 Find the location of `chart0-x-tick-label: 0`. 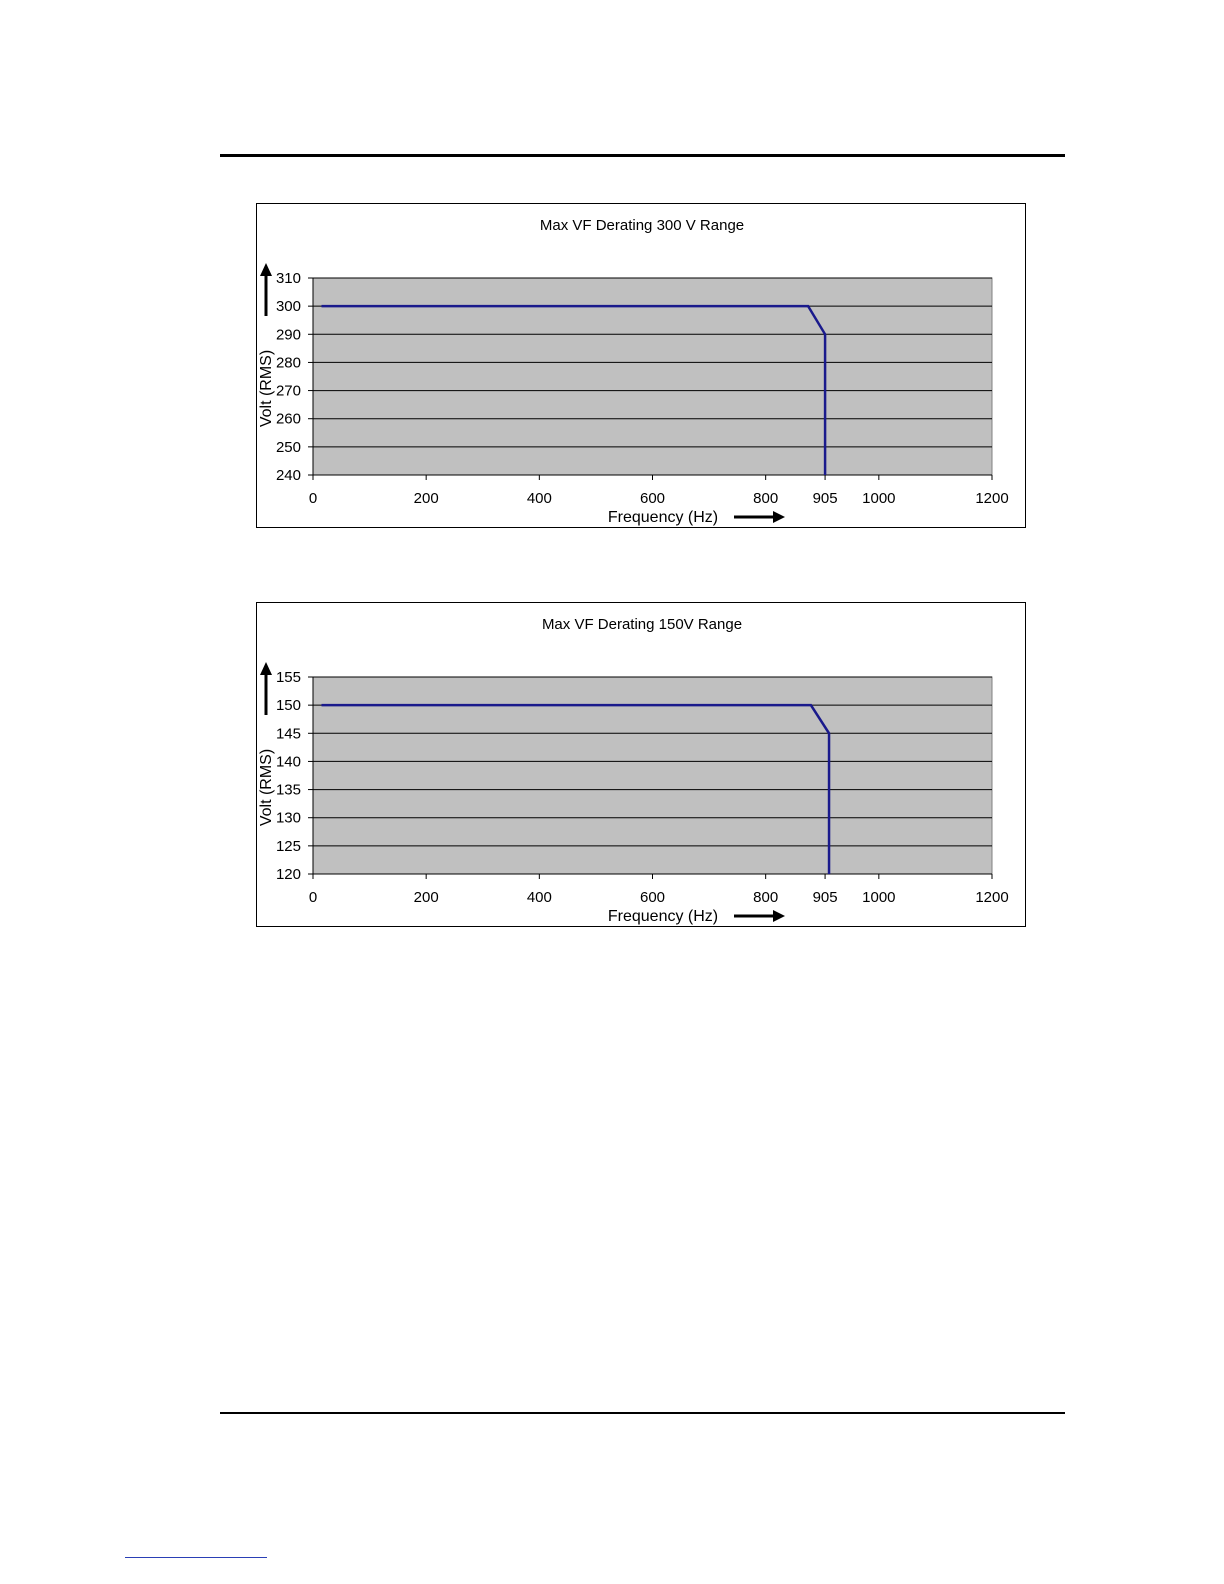

chart0-x-tick-label: 0 is located at coordinates (313, 498).